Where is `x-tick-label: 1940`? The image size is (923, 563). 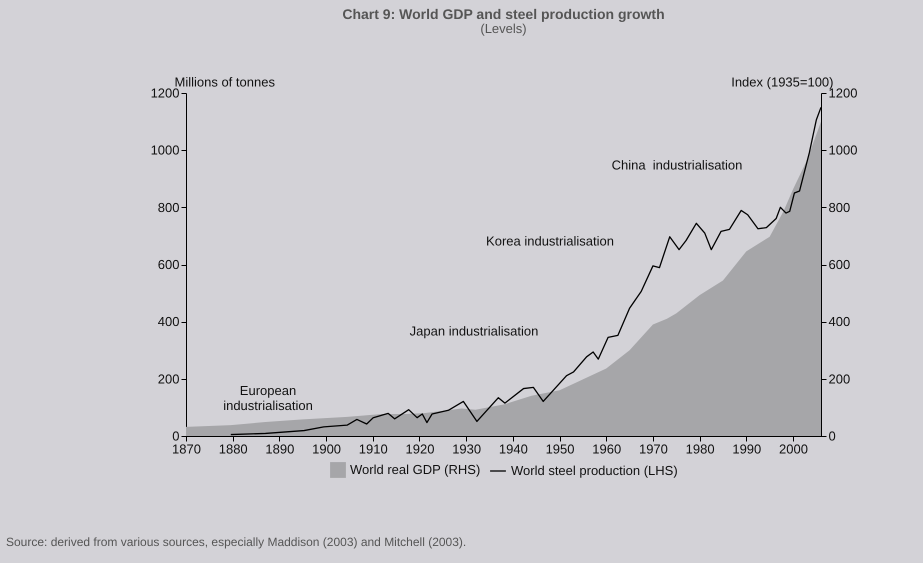
x-tick-label: 1940 is located at coordinates (513, 449).